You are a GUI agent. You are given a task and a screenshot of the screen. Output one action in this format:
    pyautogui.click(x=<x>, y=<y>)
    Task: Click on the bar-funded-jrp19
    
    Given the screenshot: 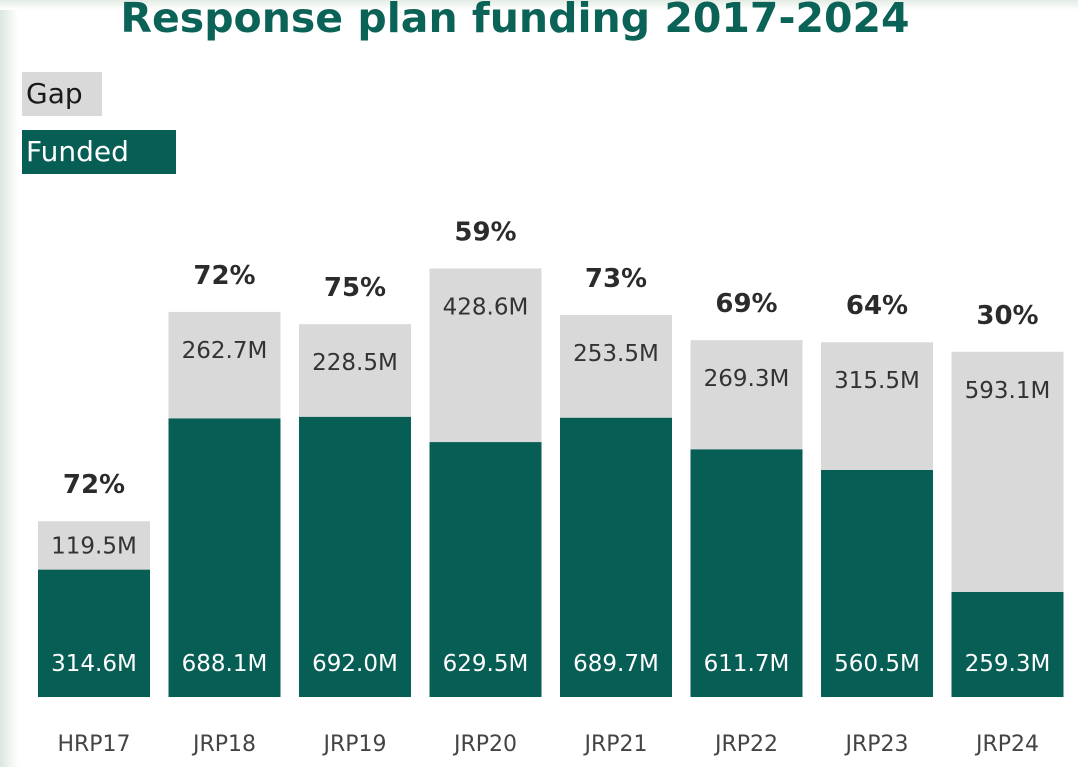 What is the action you would take?
    pyautogui.click(x=355, y=556)
    